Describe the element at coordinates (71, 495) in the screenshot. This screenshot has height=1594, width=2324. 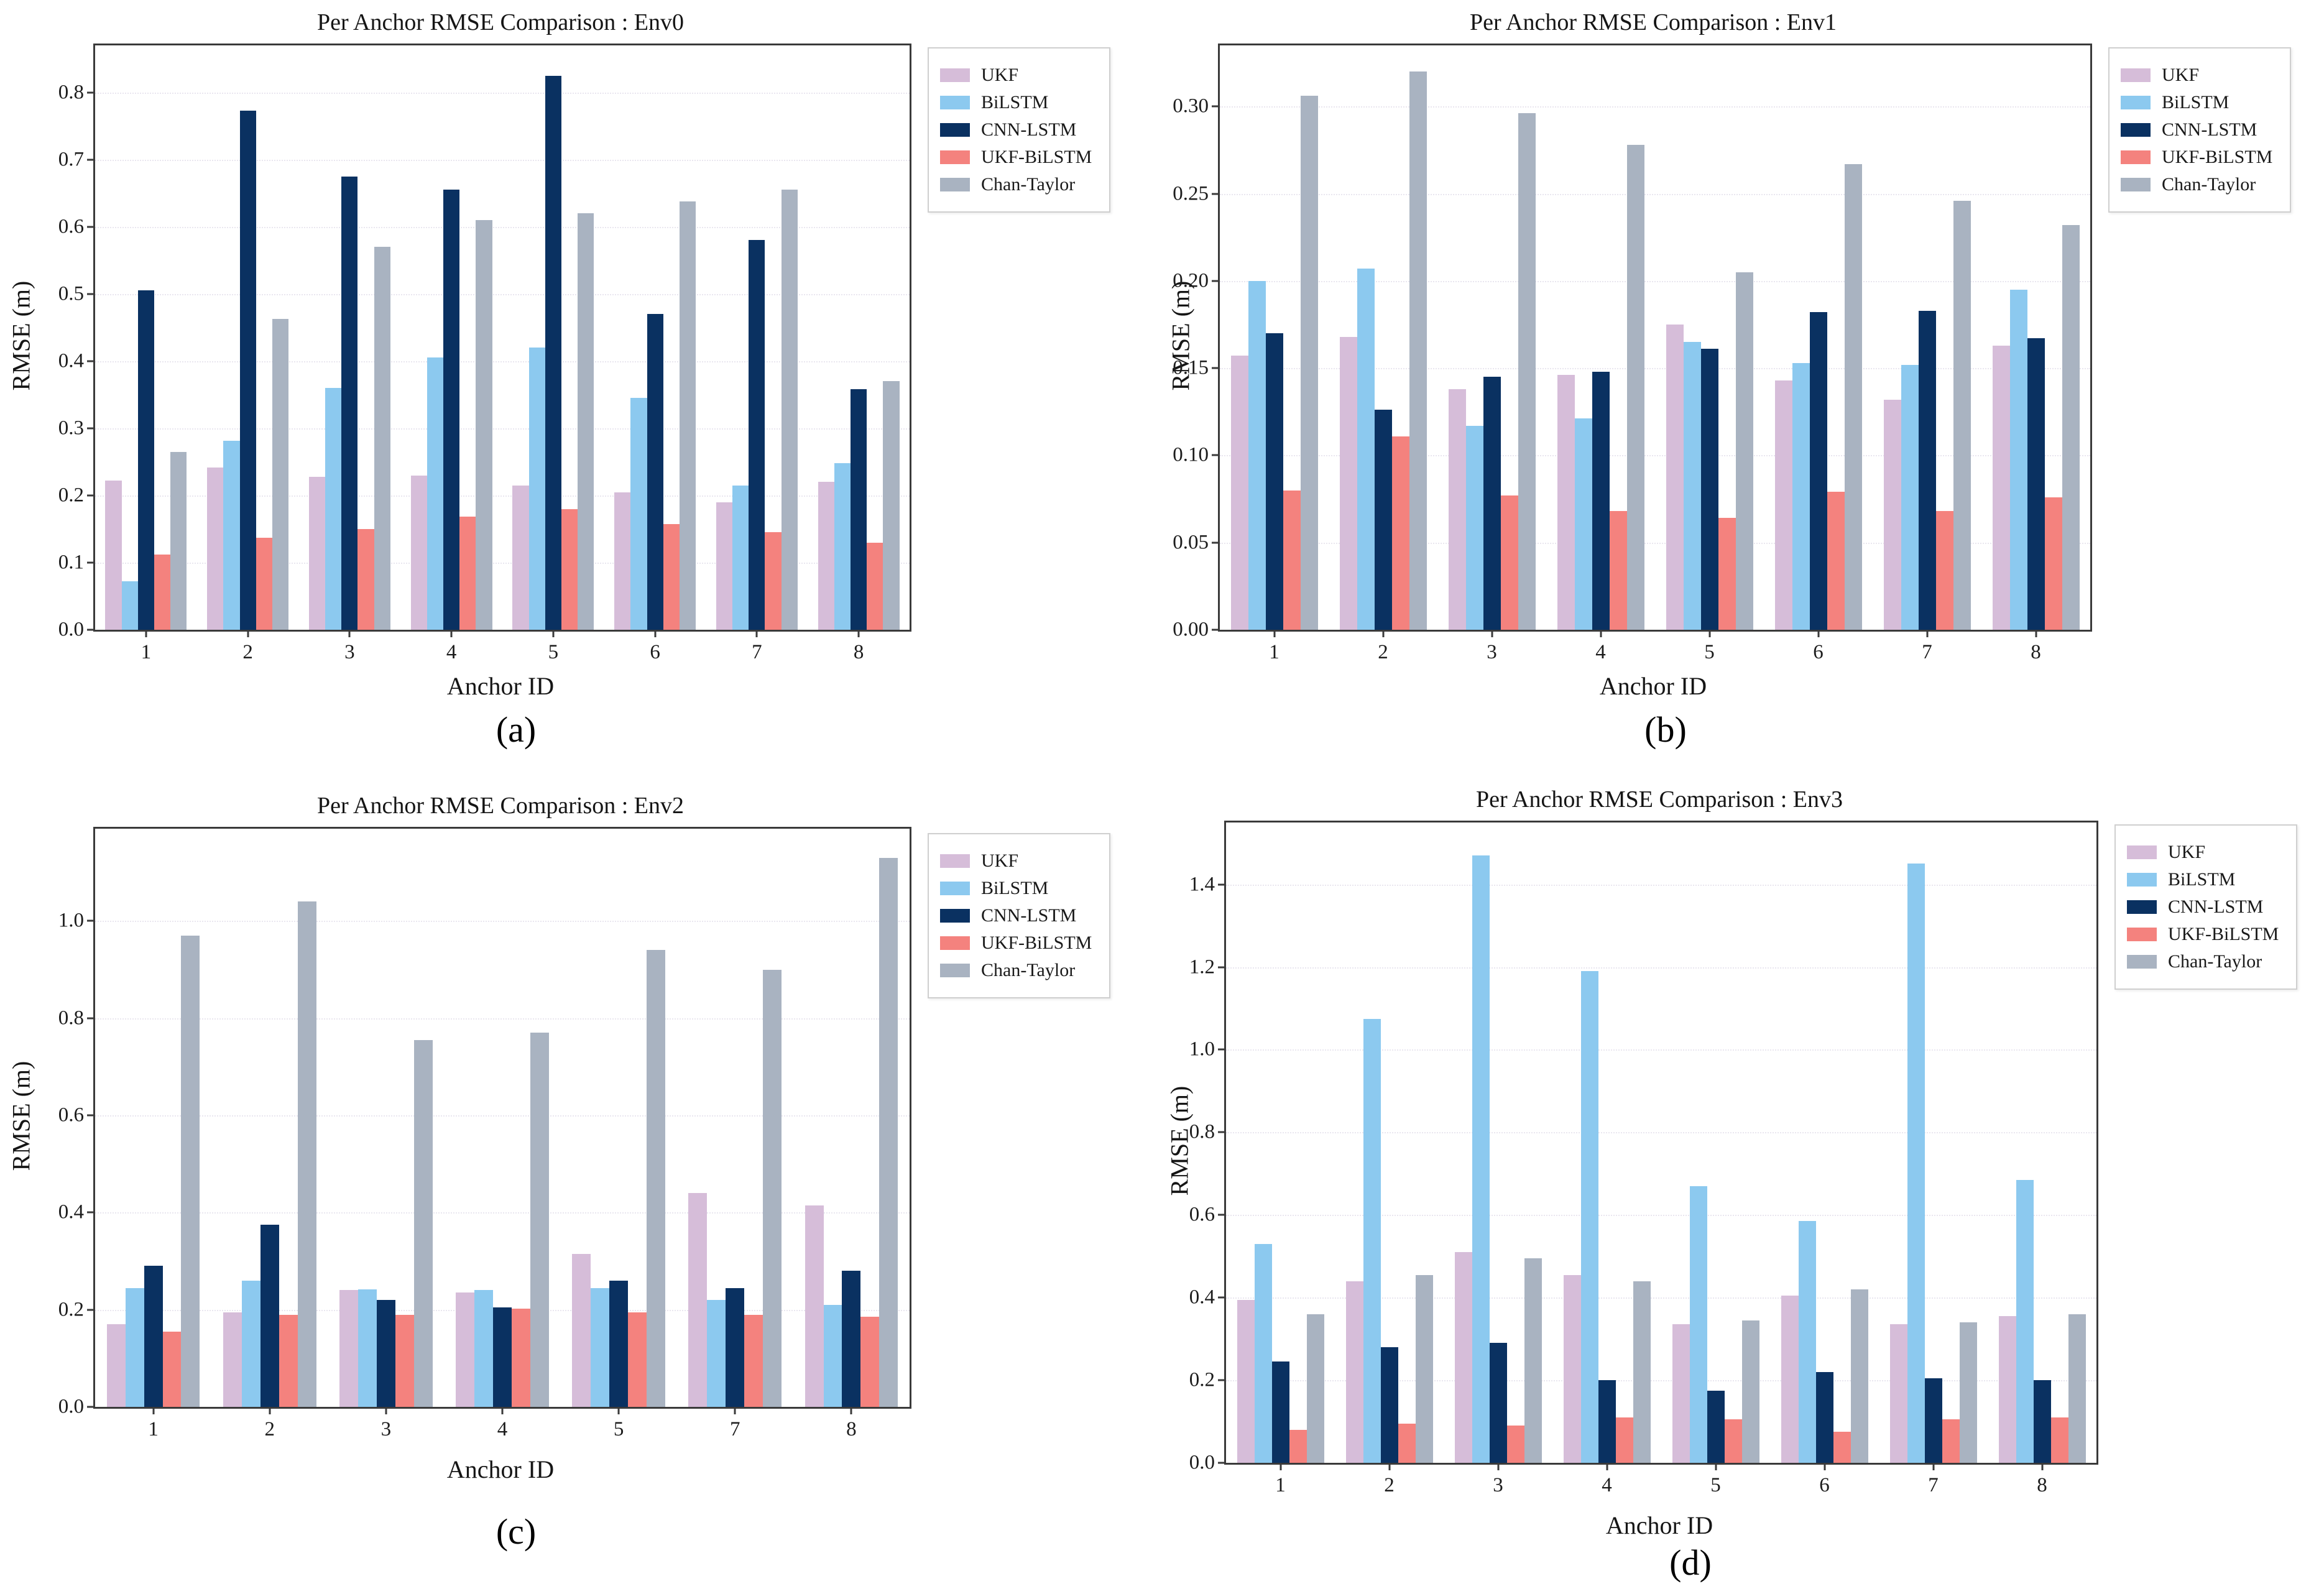
I see `y-tick-label: 0.2` at that location.